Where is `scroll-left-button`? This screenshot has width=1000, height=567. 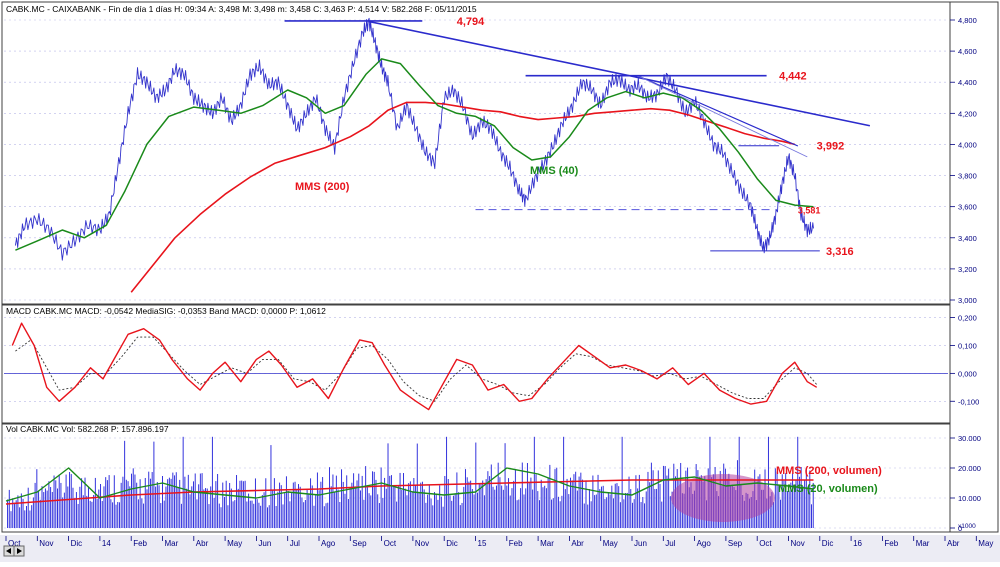
scroll-left-button is located at coordinates (9, 551).